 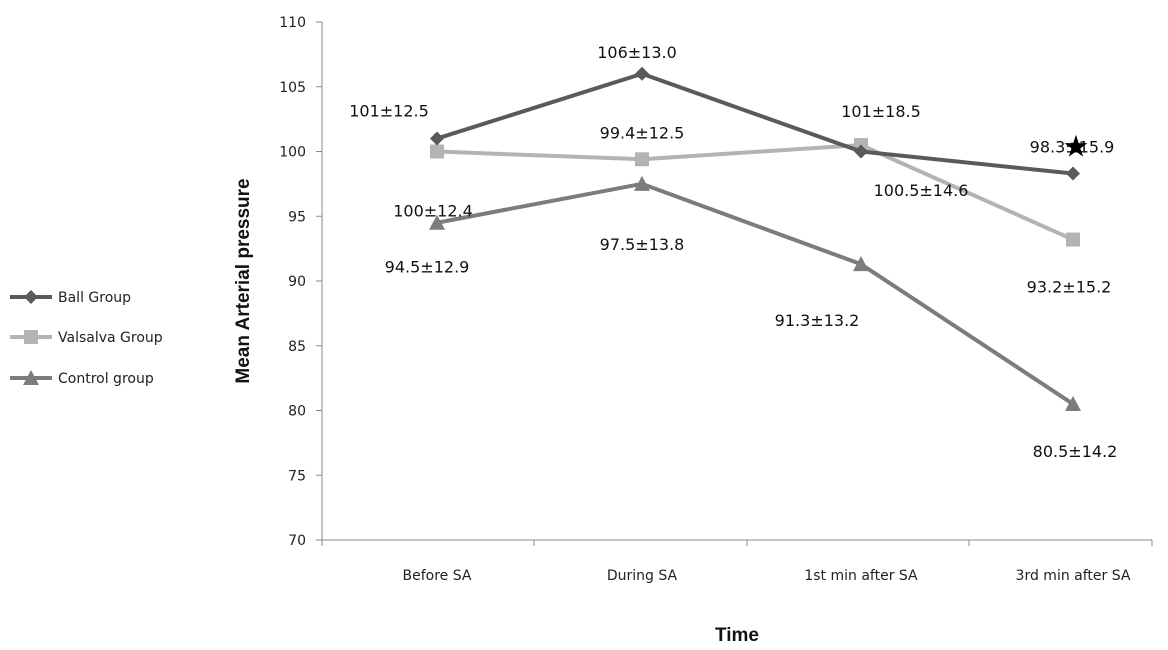 What do you see at coordinates (297, 217) in the screenshot?
I see `y-tick-label: 95` at bounding box center [297, 217].